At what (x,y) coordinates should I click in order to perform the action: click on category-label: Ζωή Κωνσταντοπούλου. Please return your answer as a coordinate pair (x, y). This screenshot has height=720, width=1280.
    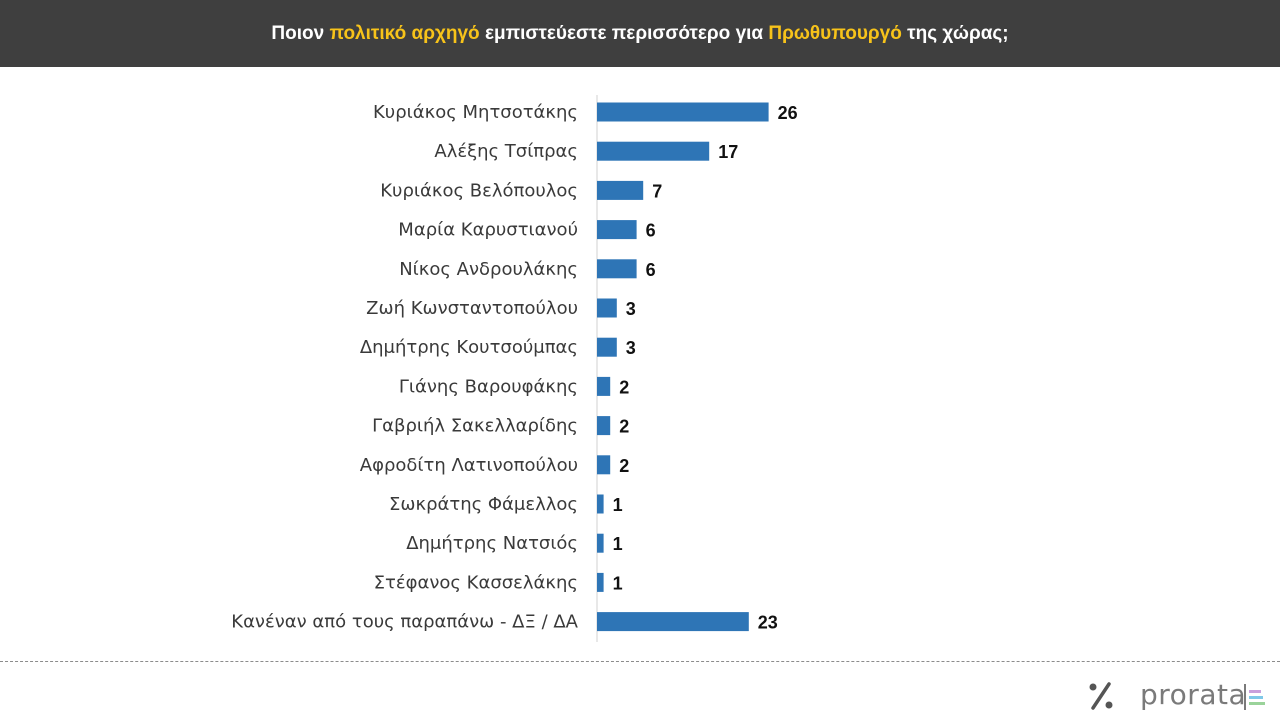
    Looking at the image, I should click on (472, 308).